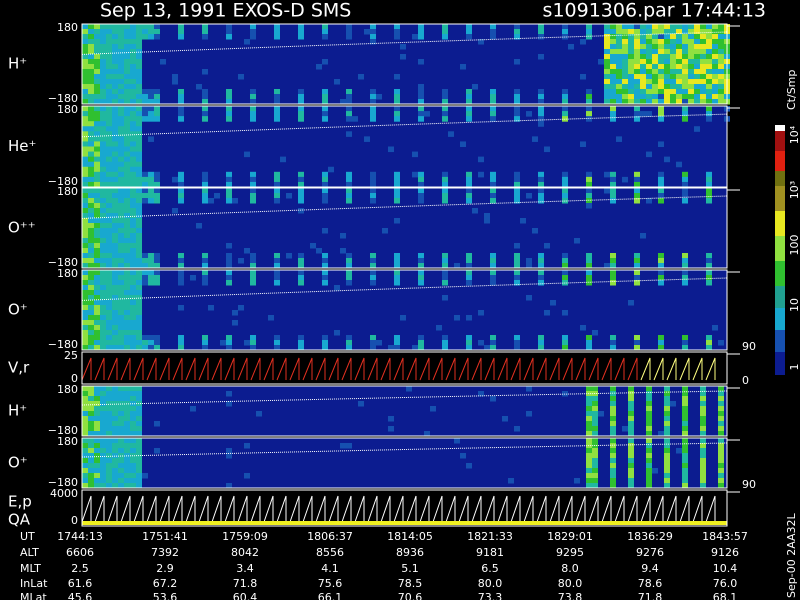 The height and width of the screenshot is (600, 800). What do you see at coordinates (404, 146) in the screenshot?
I see `panel-frame` at bounding box center [404, 146].